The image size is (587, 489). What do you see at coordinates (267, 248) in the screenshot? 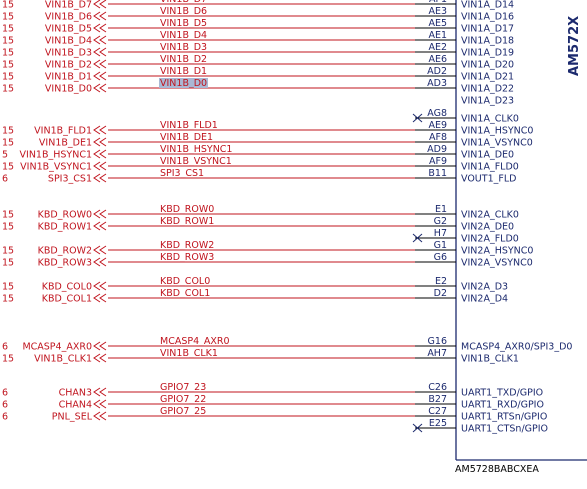
I see `schematic-row: VIN2A_HSYNC0 G1 KBD_ROW2 KBD_ROW2 15` at bounding box center [267, 248].